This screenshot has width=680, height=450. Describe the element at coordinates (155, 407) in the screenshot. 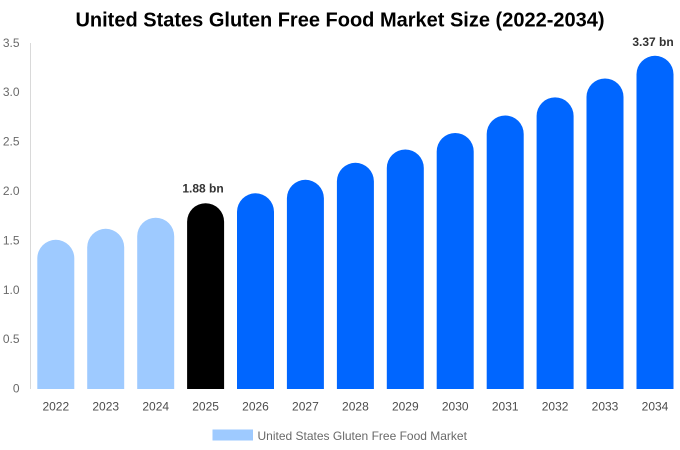

I see `svg-text: 2024` at that location.